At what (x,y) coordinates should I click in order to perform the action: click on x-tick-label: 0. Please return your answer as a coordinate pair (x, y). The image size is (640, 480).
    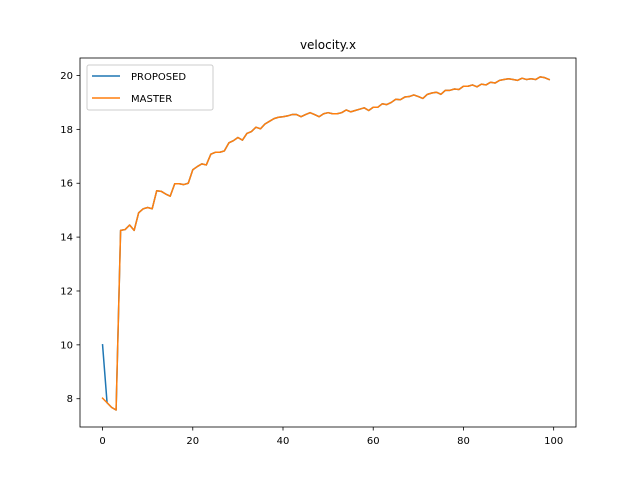
    Looking at the image, I should click on (102, 441).